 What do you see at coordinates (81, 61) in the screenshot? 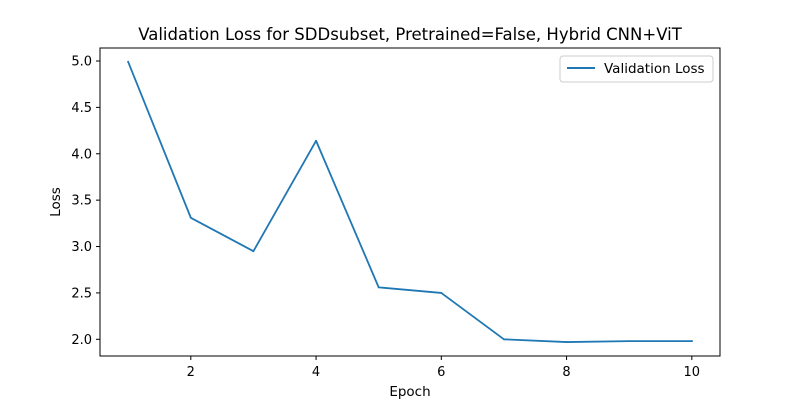
I see `y-tick-label: 5.0` at bounding box center [81, 61].